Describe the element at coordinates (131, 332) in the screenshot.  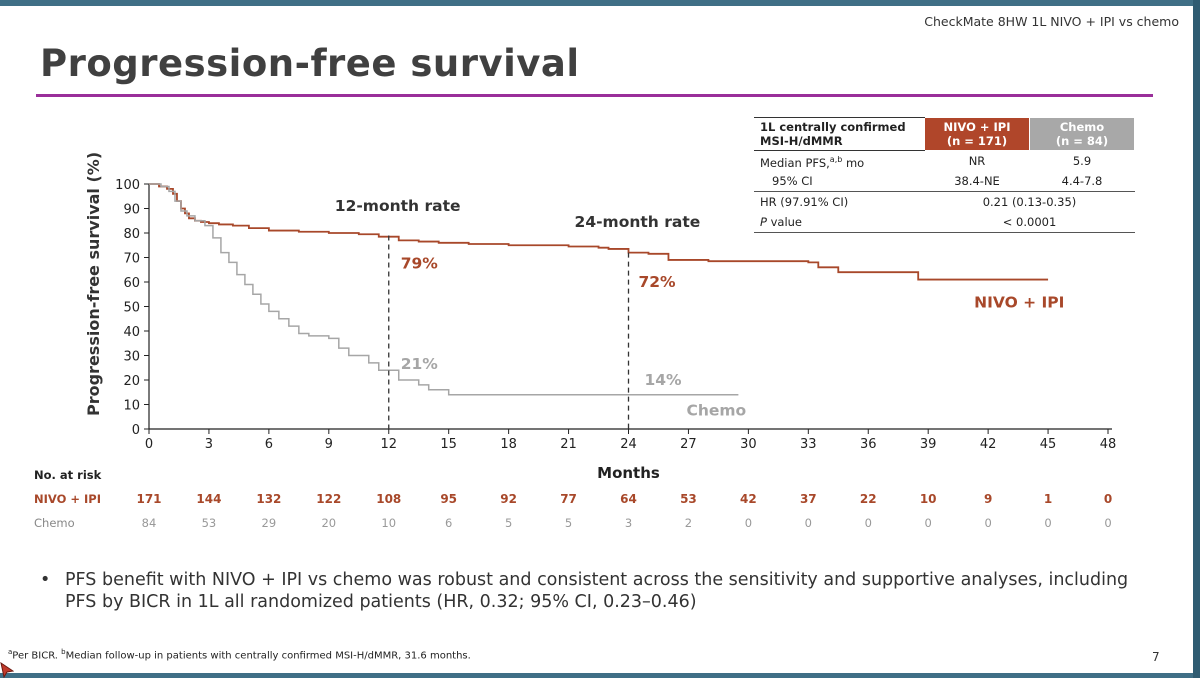
I see `y-tick-label: 40` at that location.